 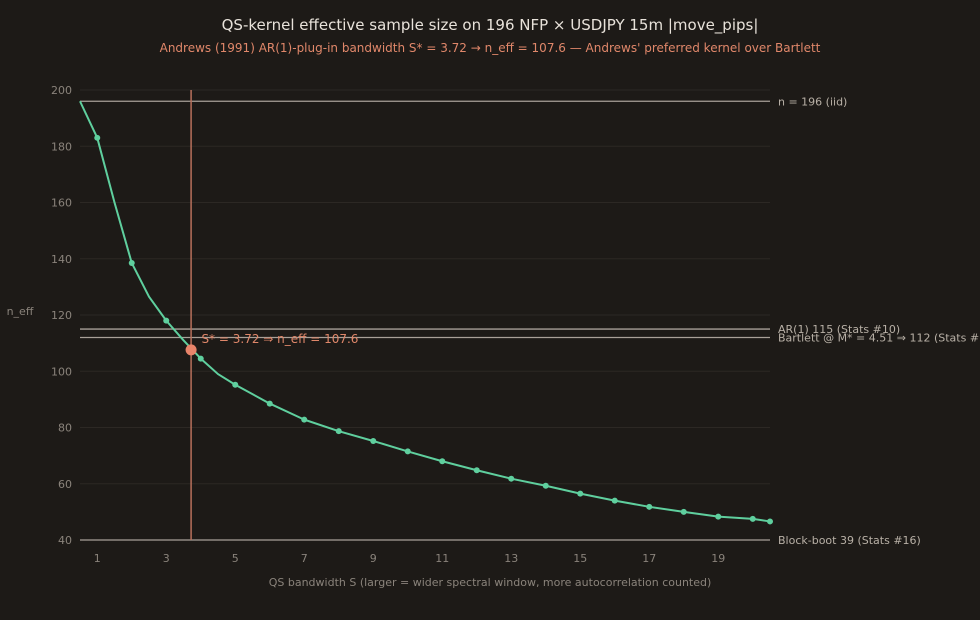 What do you see at coordinates (511, 558) in the screenshot?
I see `x-tick-label: 13` at bounding box center [511, 558].